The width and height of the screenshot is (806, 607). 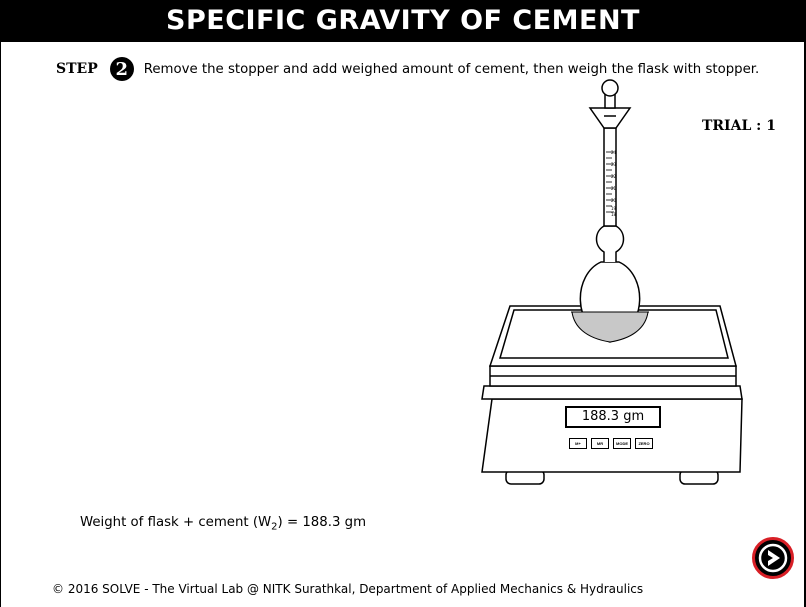 What do you see at coordinates (600, 443) in the screenshot?
I see `scale-mr-button: MR` at bounding box center [600, 443].